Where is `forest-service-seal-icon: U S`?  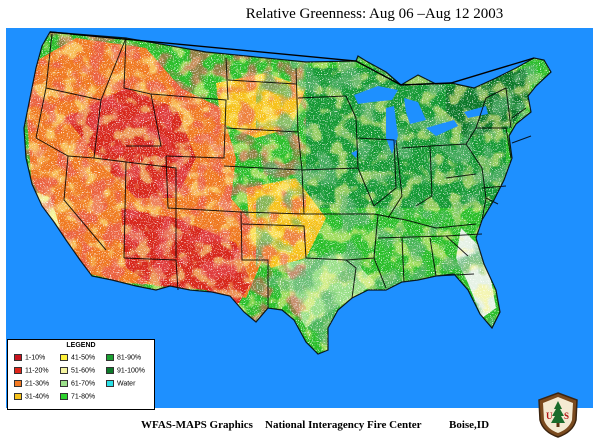 forest-service-seal-icon: U S is located at coordinates (558, 415).